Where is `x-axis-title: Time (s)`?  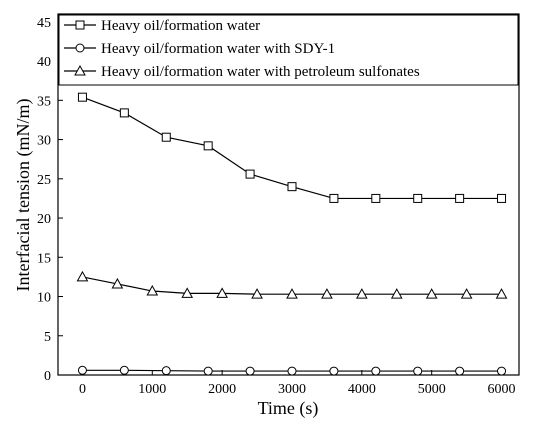
x-axis-title: Time (s) is located at coordinates (288, 408).